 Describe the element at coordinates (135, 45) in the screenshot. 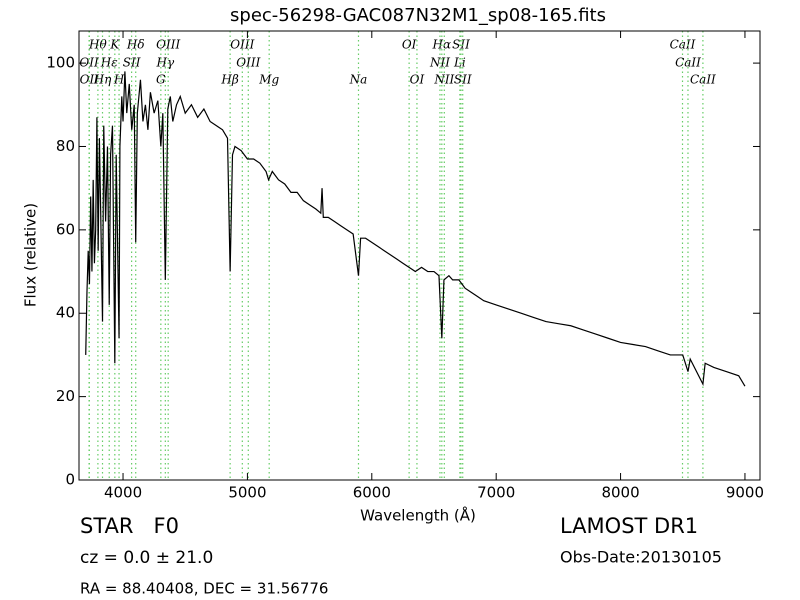

I see `spectral-line-label: Hδ` at that location.